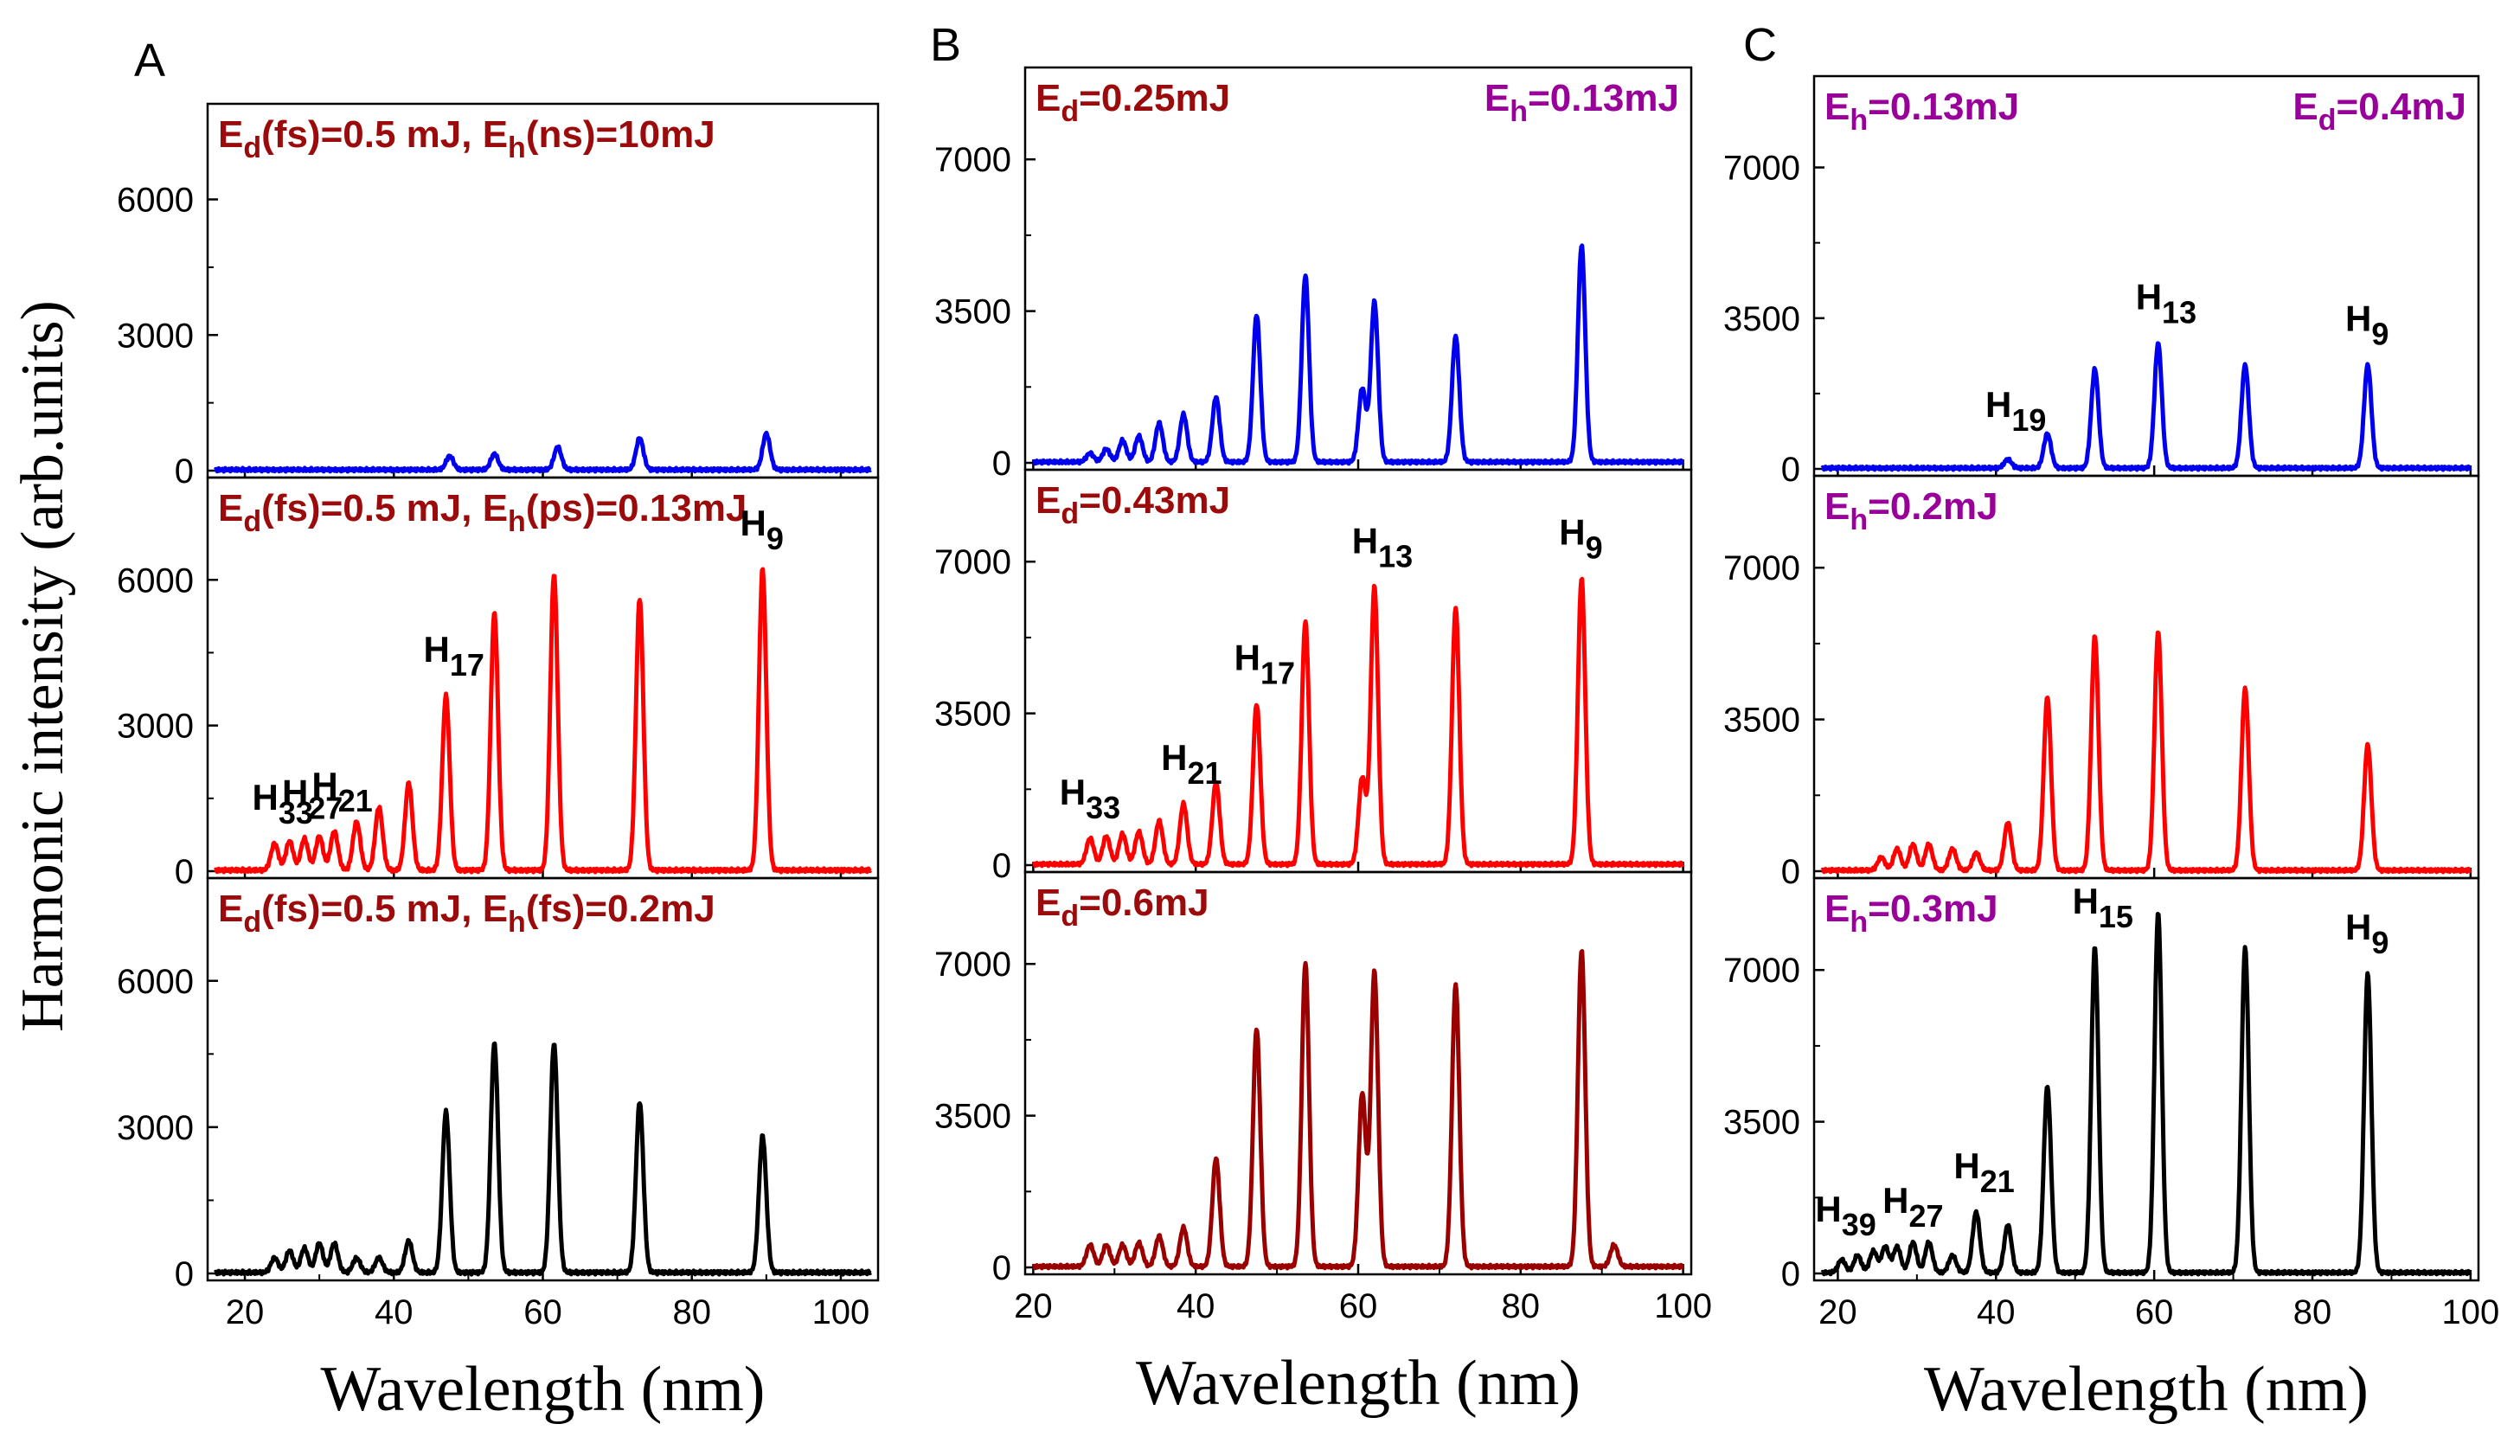 The height and width of the screenshot is (1456, 2520). I want to click on subplot-label-B-1-0: Ed​=0.43mJ, so click(1133, 504).